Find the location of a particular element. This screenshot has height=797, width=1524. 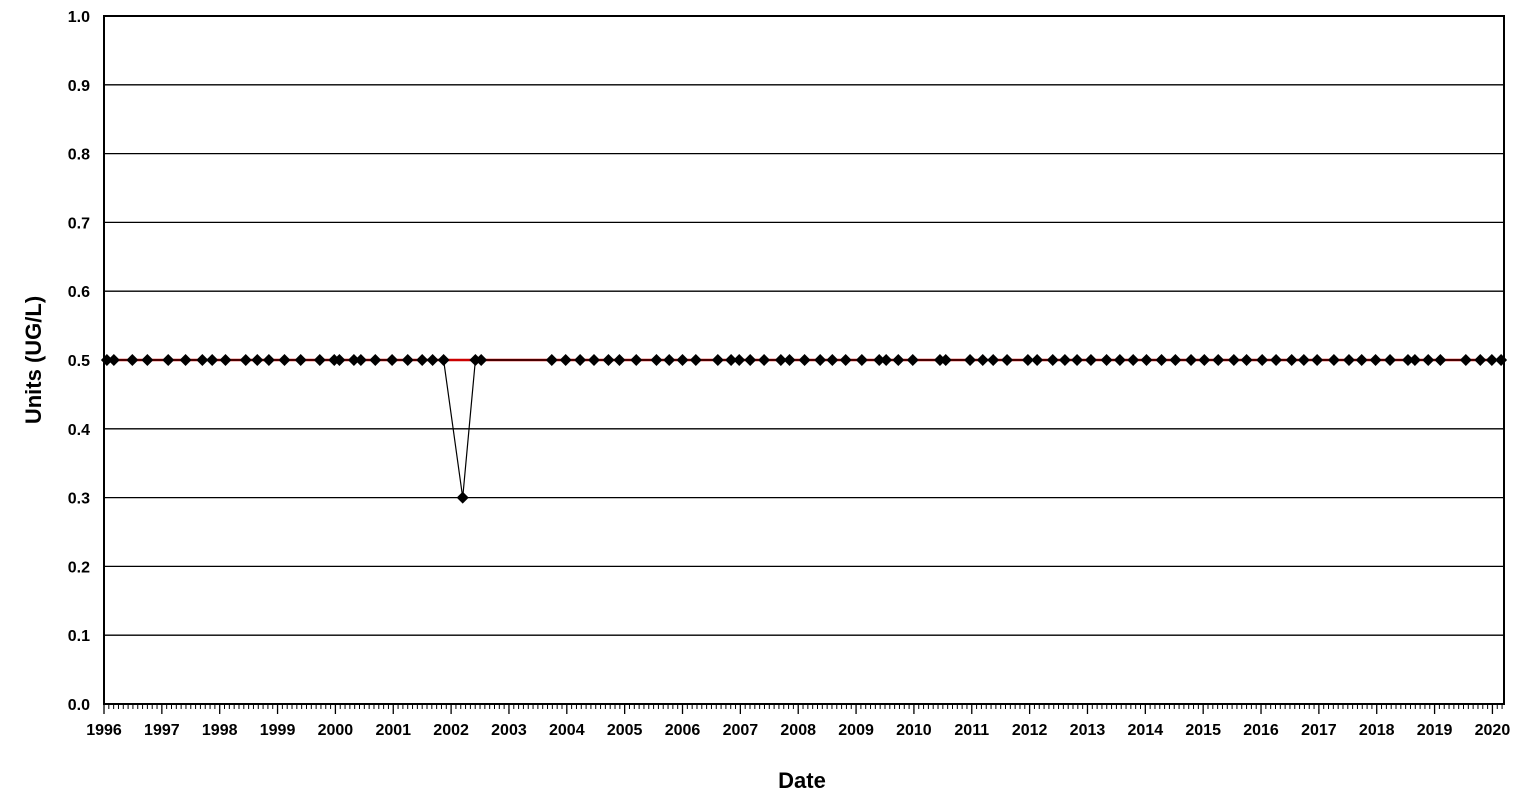

y-tick-label-2: 0.2 is located at coordinates (79, 567).